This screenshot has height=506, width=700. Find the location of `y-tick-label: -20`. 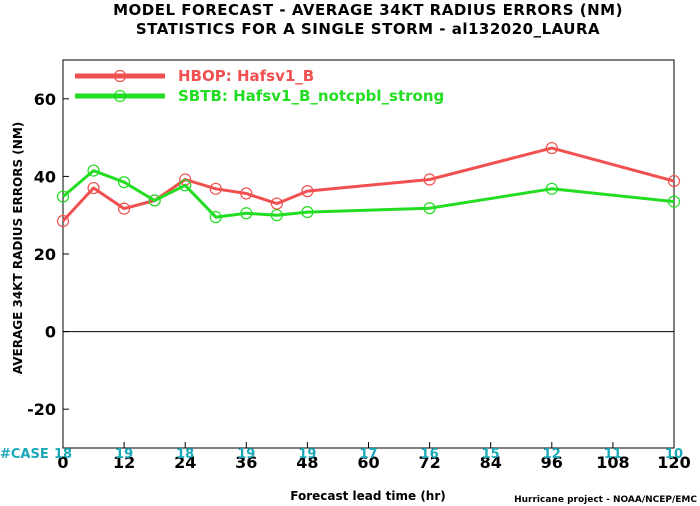

y-tick-label: -20 is located at coordinates (41, 409).